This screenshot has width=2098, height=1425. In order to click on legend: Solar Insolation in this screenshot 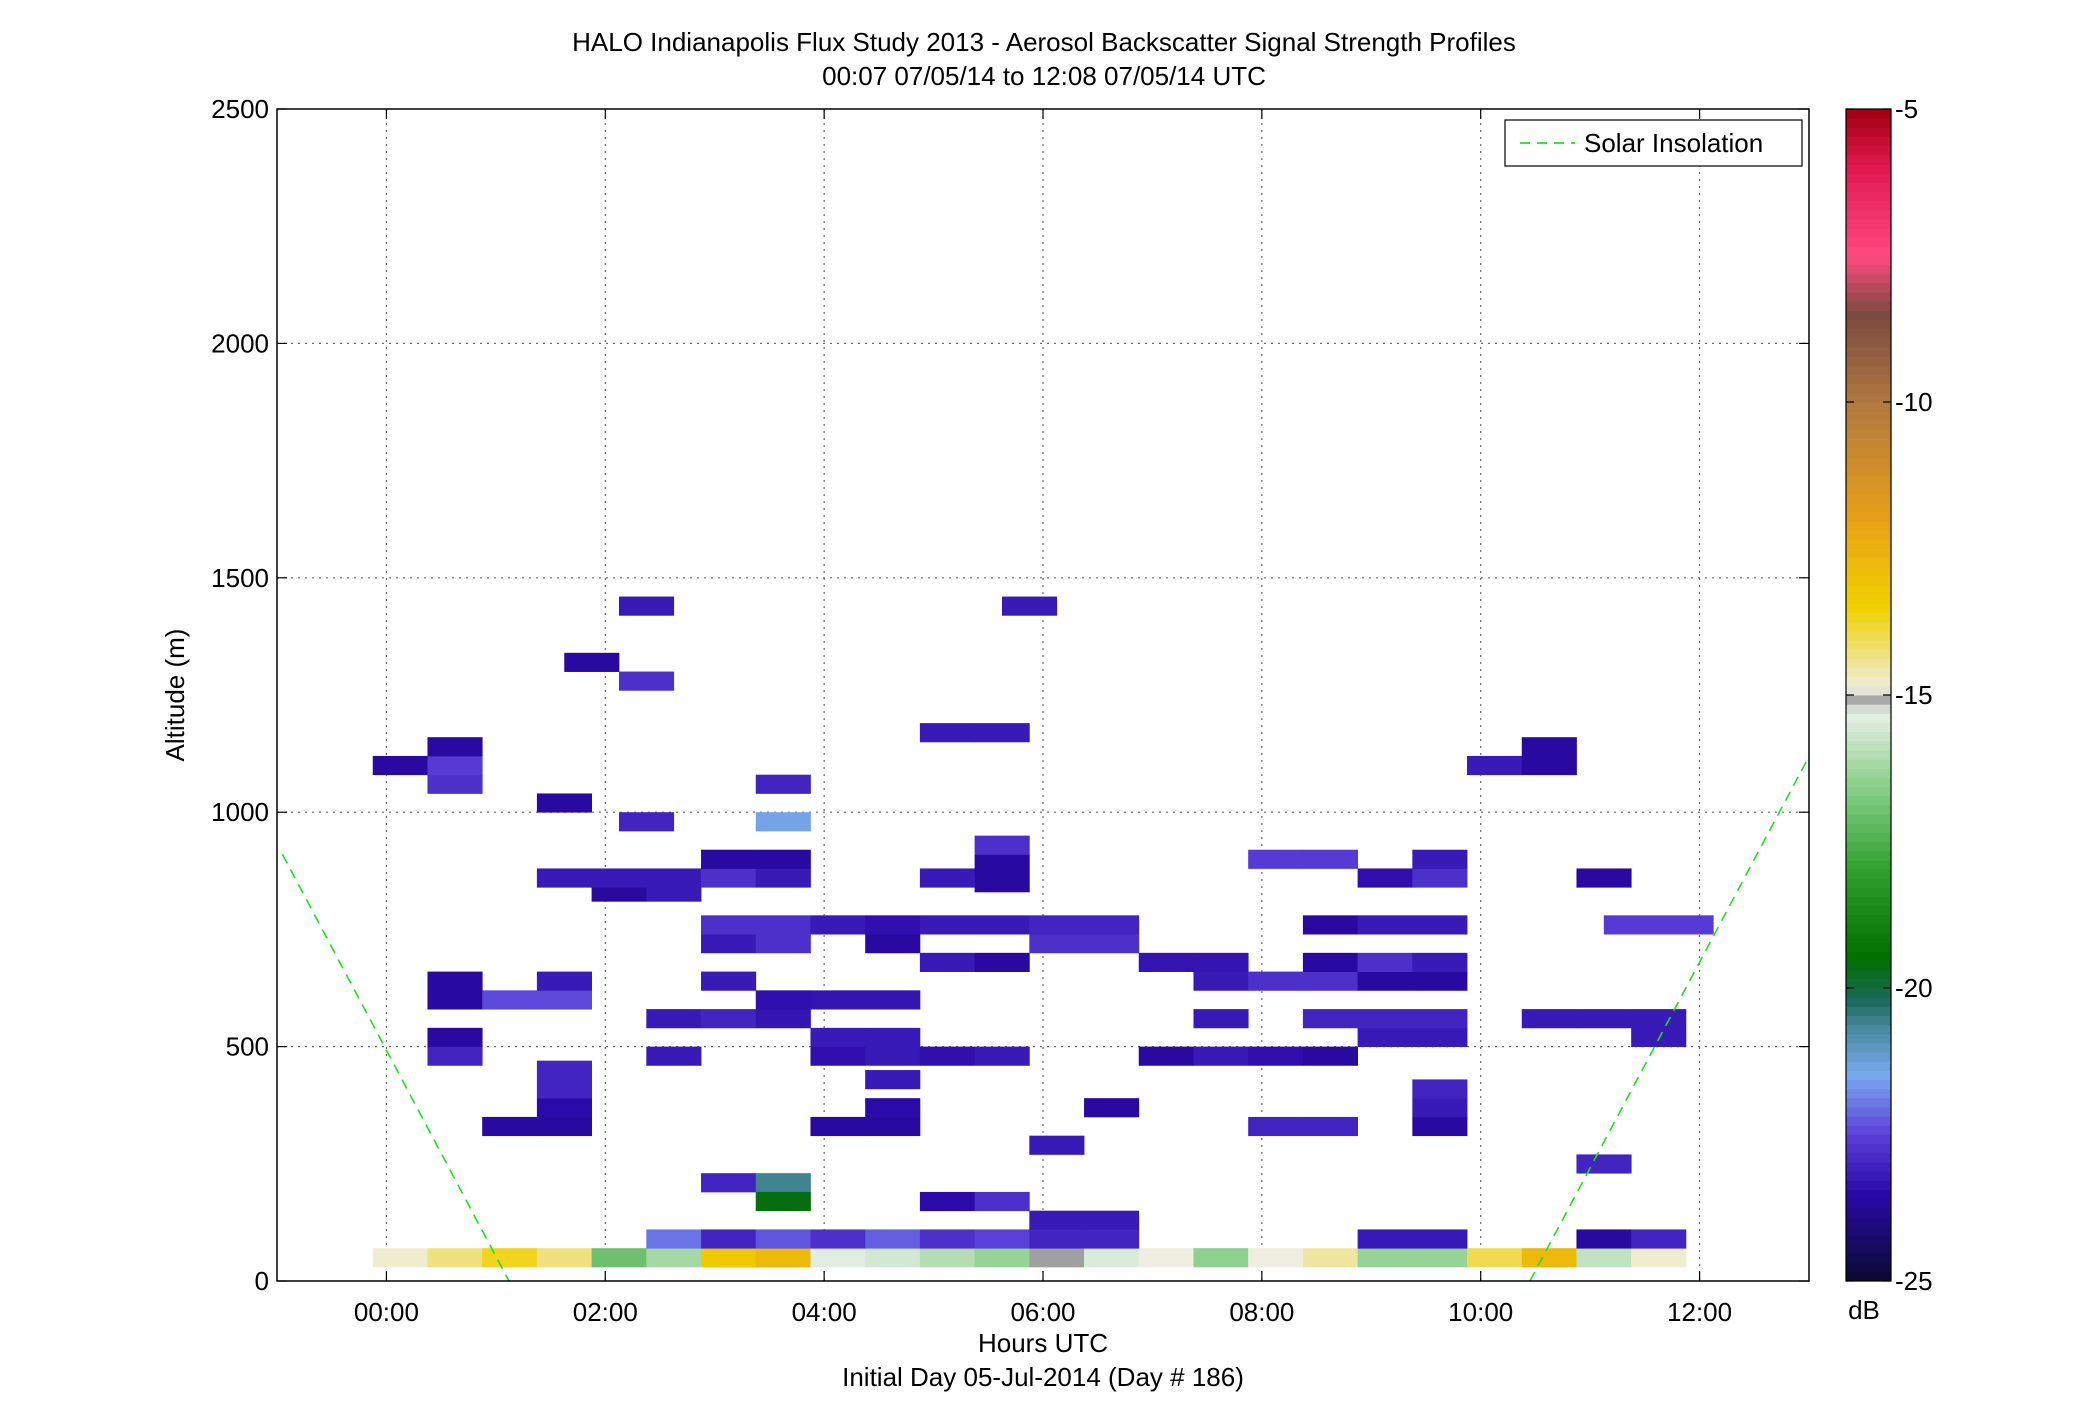, I will do `click(1653, 143)`.